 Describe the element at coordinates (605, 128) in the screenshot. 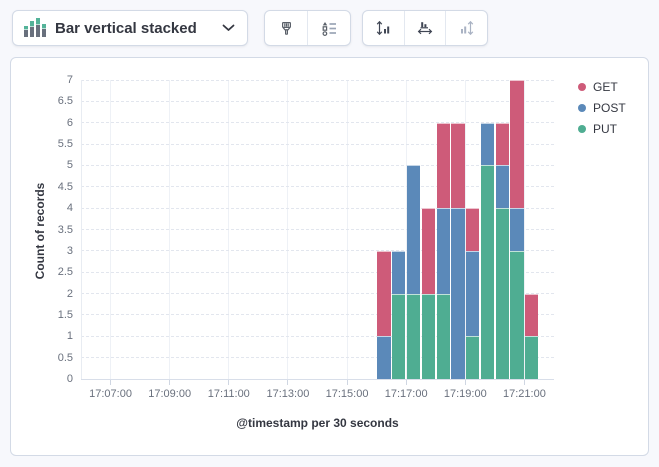

I see `legend-label: PUT` at that location.